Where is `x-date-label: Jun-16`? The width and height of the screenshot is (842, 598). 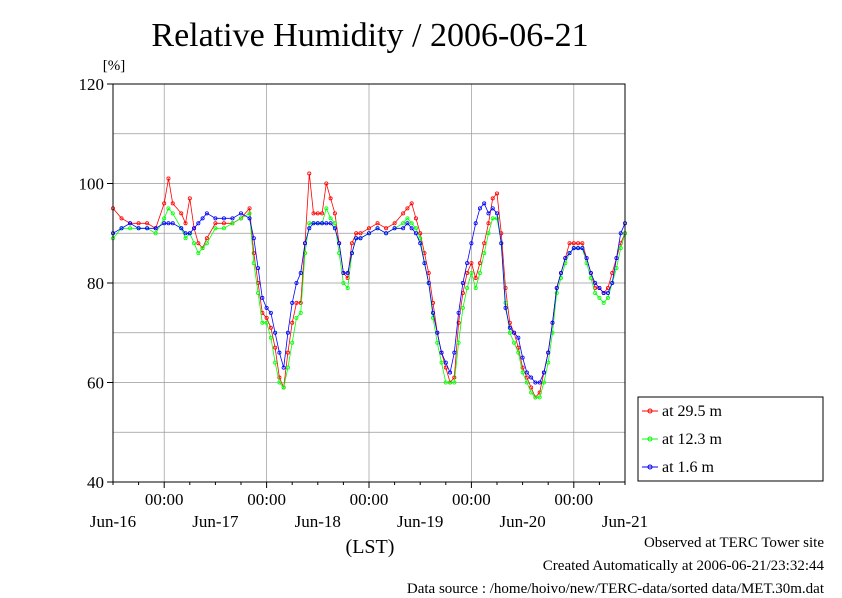
x-date-label: Jun-16 is located at coordinates (113, 521).